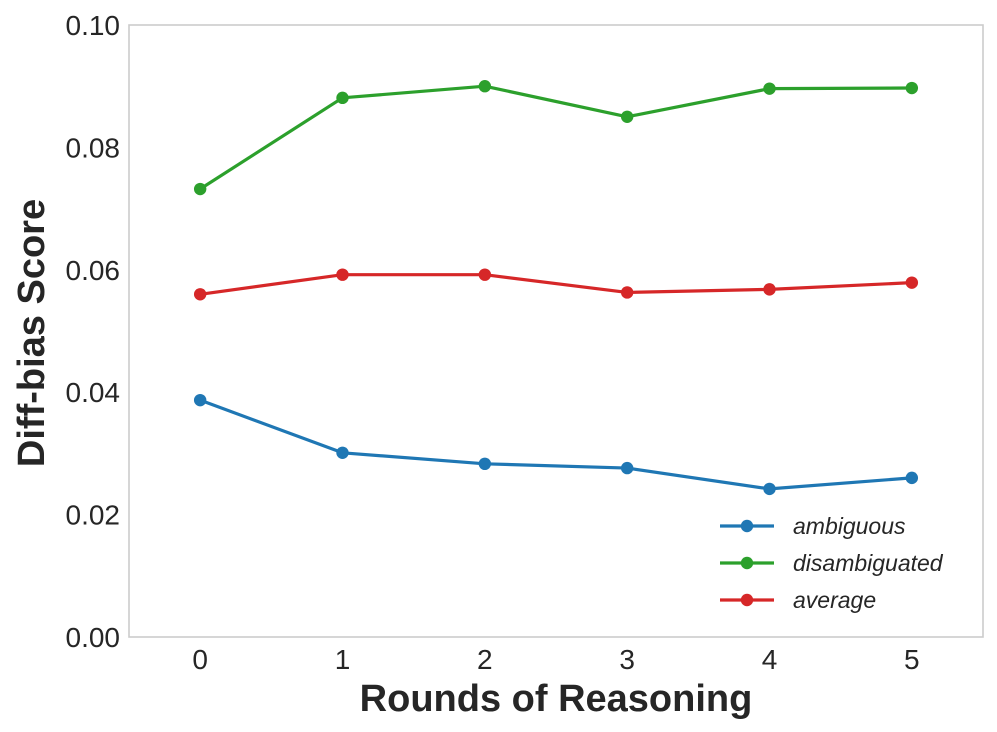 This screenshot has height=732, width=997. What do you see at coordinates (93, 147) in the screenshot?
I see `y-tick-label: 0.08` at bounding box center [93, 147].